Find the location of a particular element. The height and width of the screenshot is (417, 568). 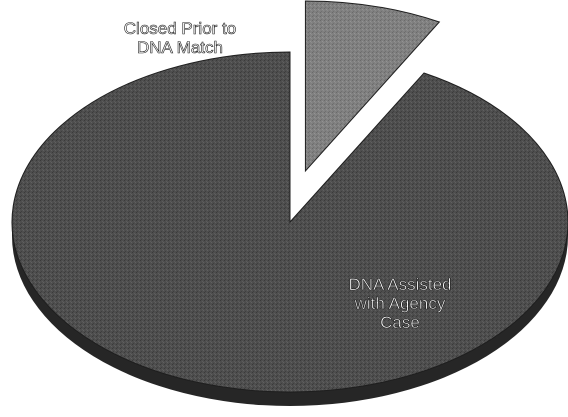

slice-label-1: Closed Prior to DNA Match is located at coordinates (180, 38).